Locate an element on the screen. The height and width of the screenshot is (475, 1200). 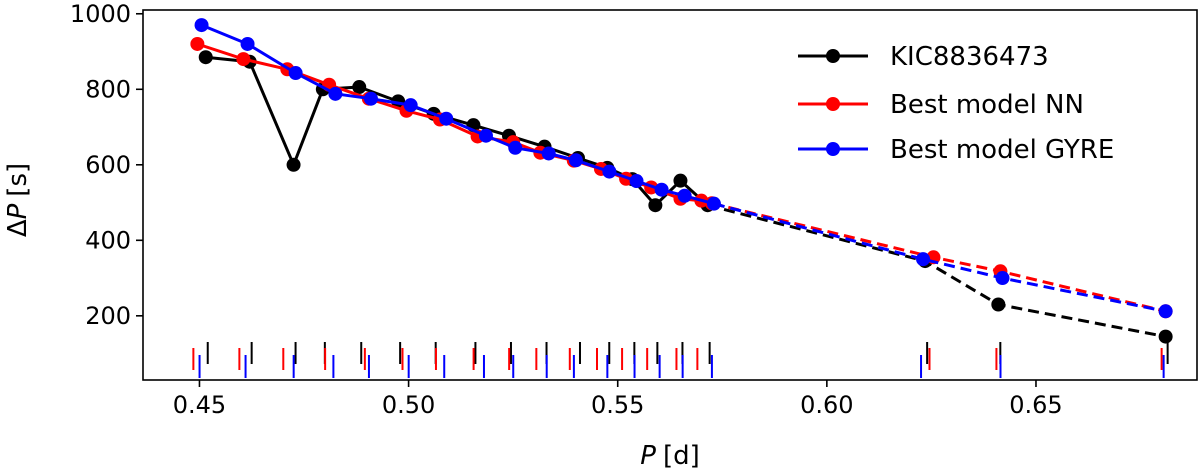
rug-best-model-nn is located at coordinates (677, 359).